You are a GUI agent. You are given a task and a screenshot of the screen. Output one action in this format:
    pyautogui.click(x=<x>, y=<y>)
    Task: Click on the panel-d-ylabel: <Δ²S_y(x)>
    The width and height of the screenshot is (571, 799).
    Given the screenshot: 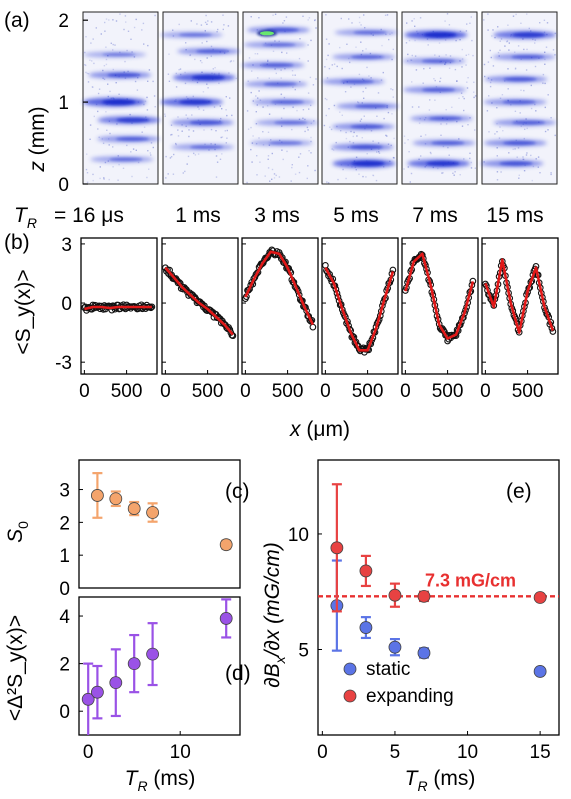 What is the action you would take?
    pyautogui.click(x=15, y=668)
    